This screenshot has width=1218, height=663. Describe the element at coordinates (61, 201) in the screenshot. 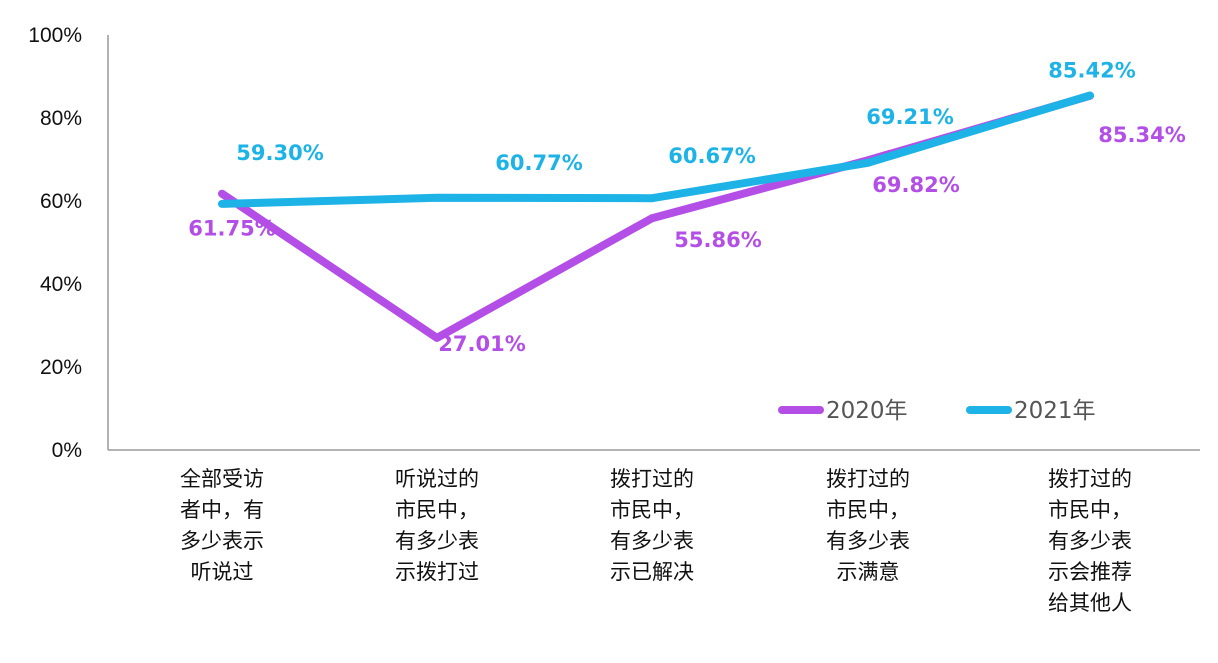

I see `y-tick-label: 60%` at that location.